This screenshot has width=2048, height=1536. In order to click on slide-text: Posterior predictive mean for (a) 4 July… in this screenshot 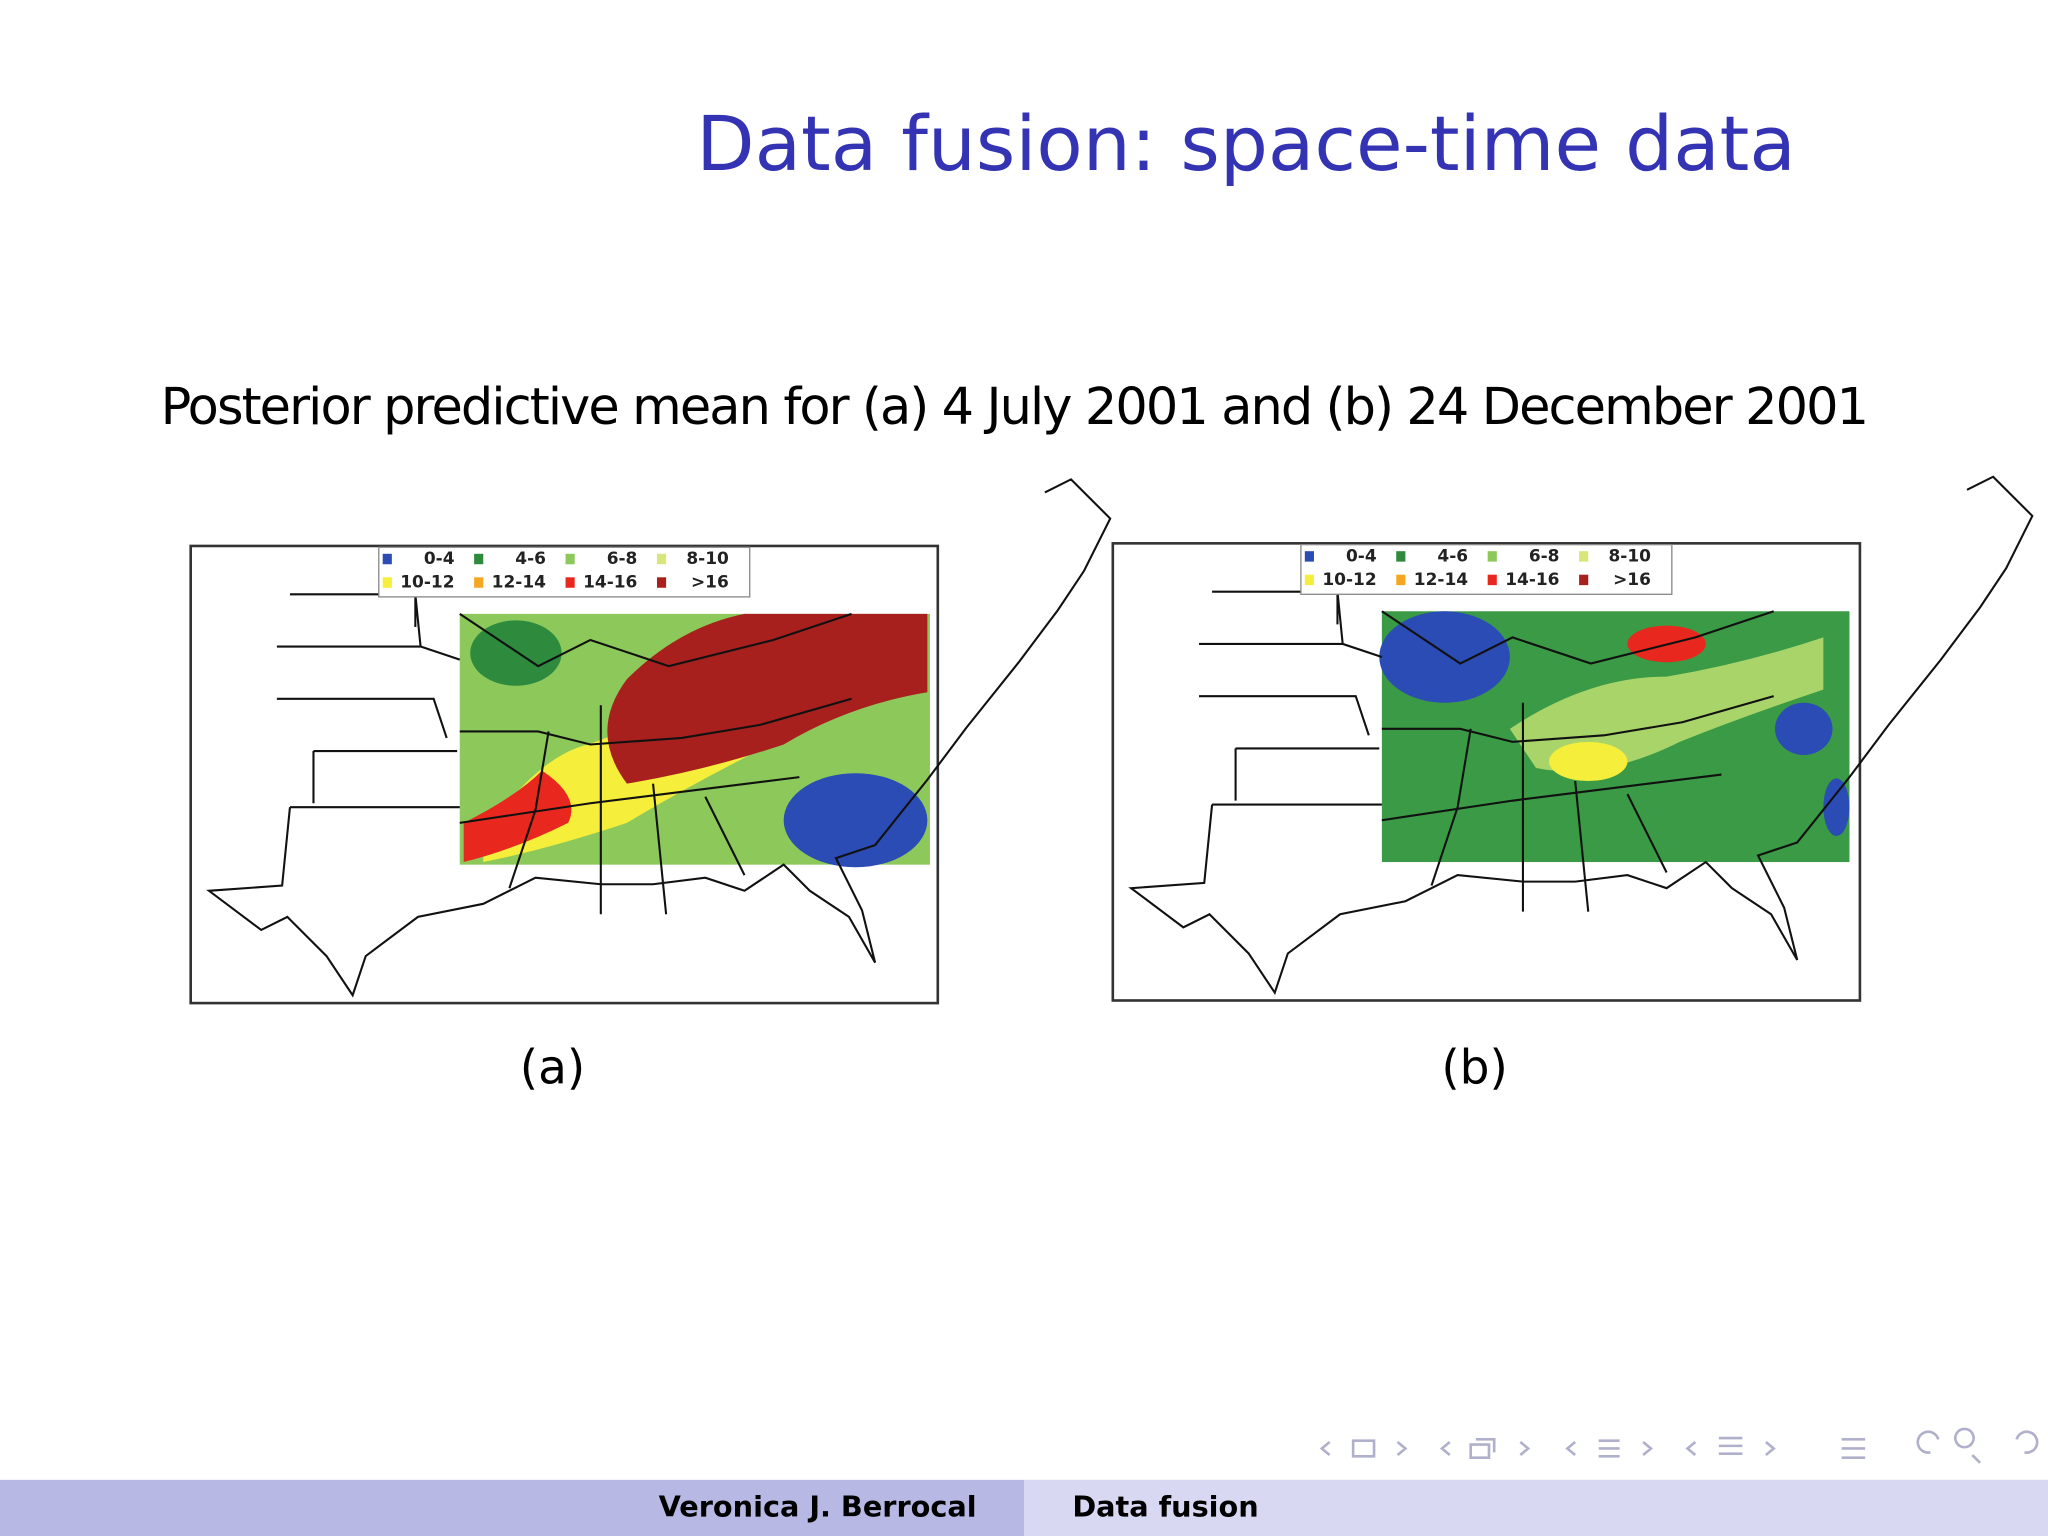, I will do `click(1015, 407)`.